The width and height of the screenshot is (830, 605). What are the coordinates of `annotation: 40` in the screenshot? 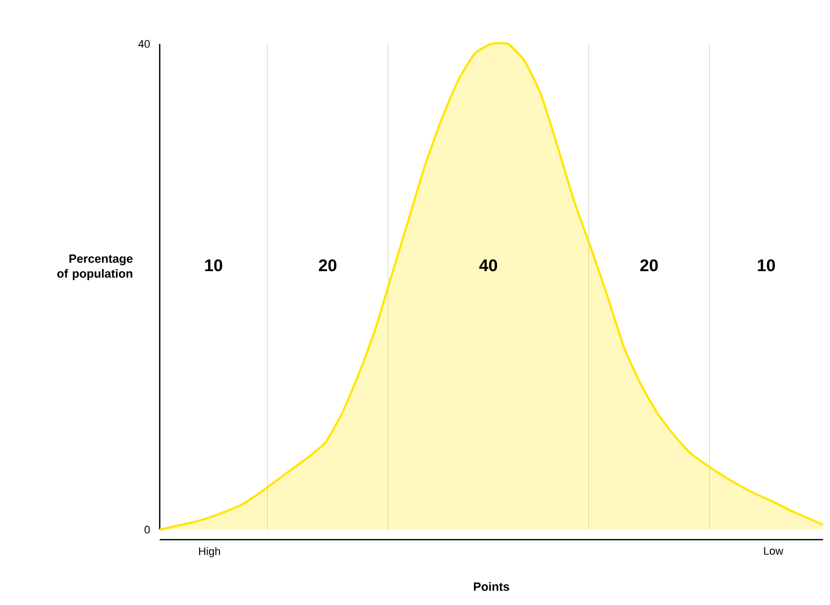 It's located at (488, 265).